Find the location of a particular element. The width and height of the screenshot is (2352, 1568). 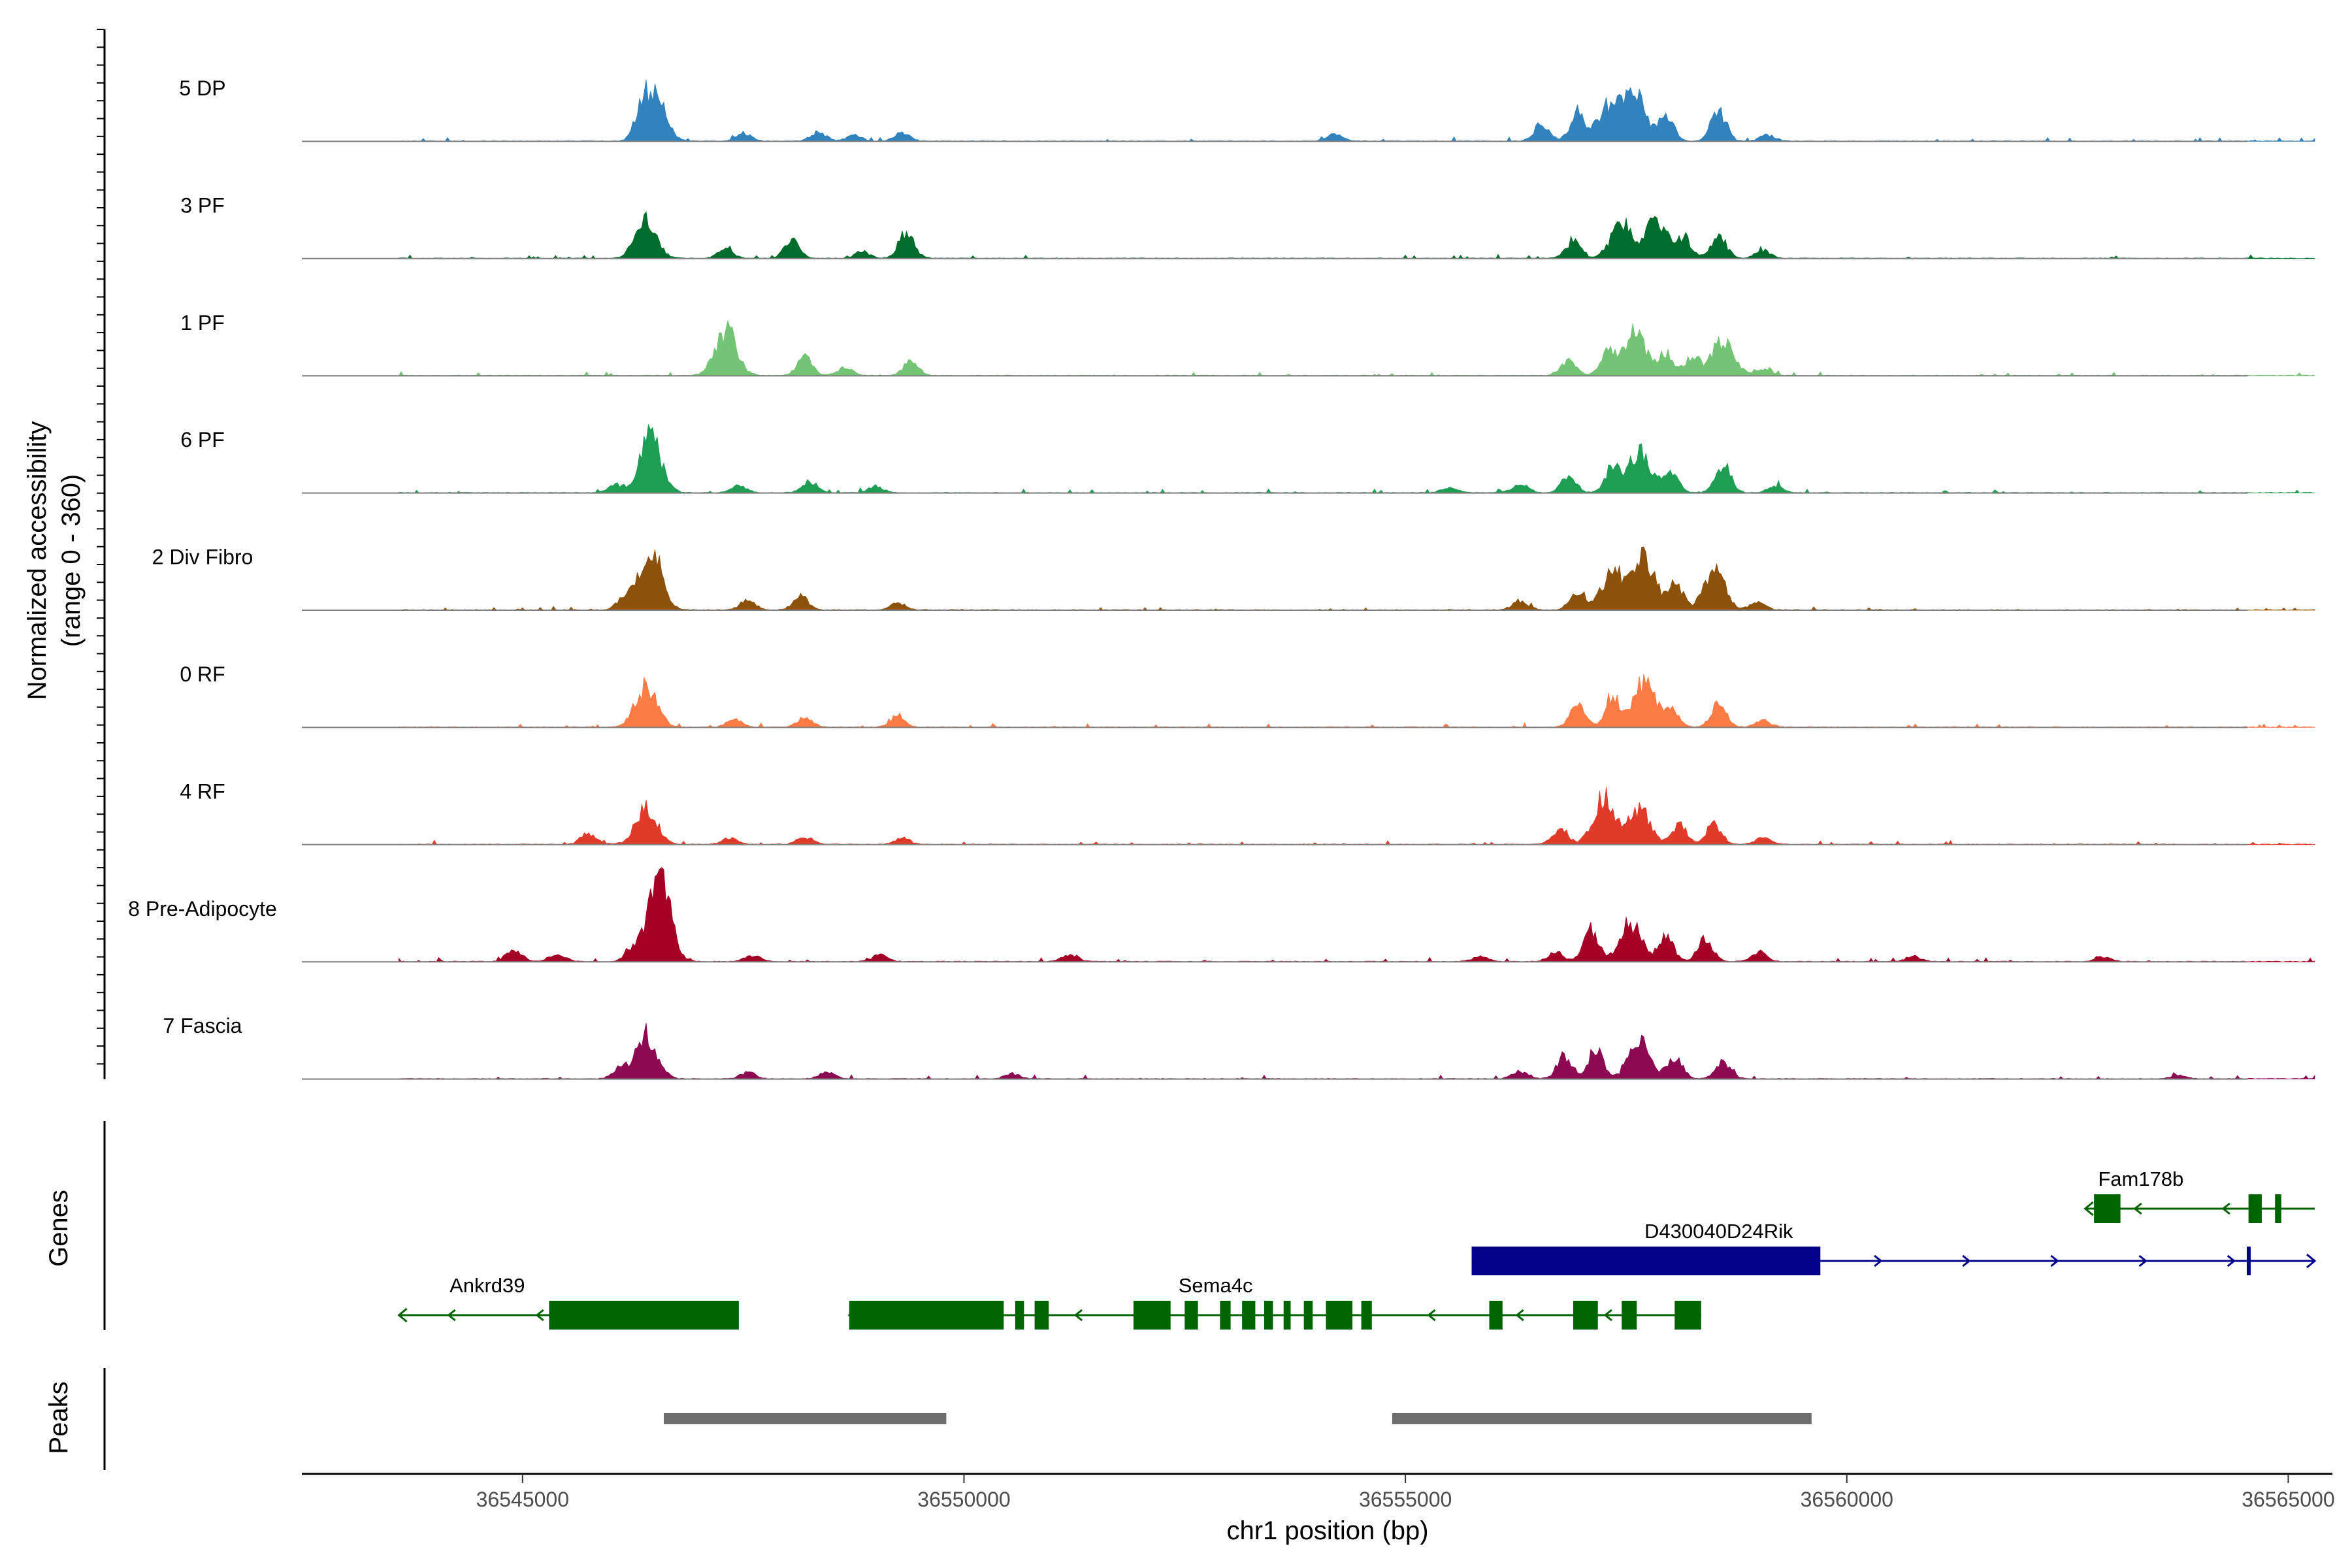

x-tick-label: 36545000 is located at coordinates (522, 1499).